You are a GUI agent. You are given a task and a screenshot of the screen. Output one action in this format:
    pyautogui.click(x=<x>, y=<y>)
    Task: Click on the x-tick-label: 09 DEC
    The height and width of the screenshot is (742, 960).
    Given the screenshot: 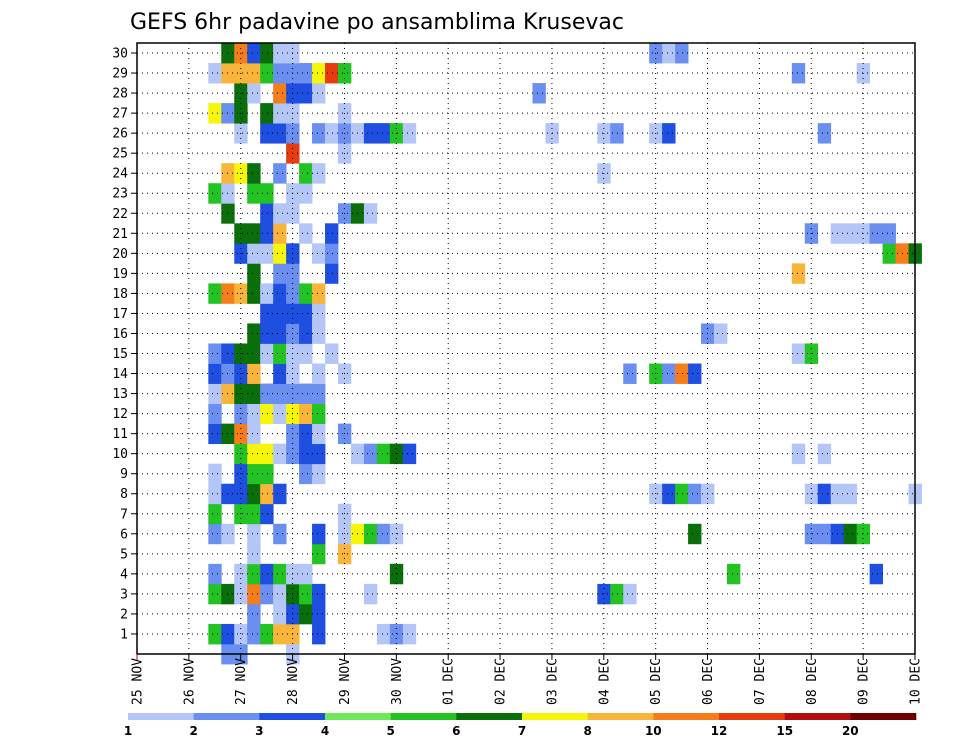 What is the action you would take?
    pyautogui.click(x=864, y=681)
    